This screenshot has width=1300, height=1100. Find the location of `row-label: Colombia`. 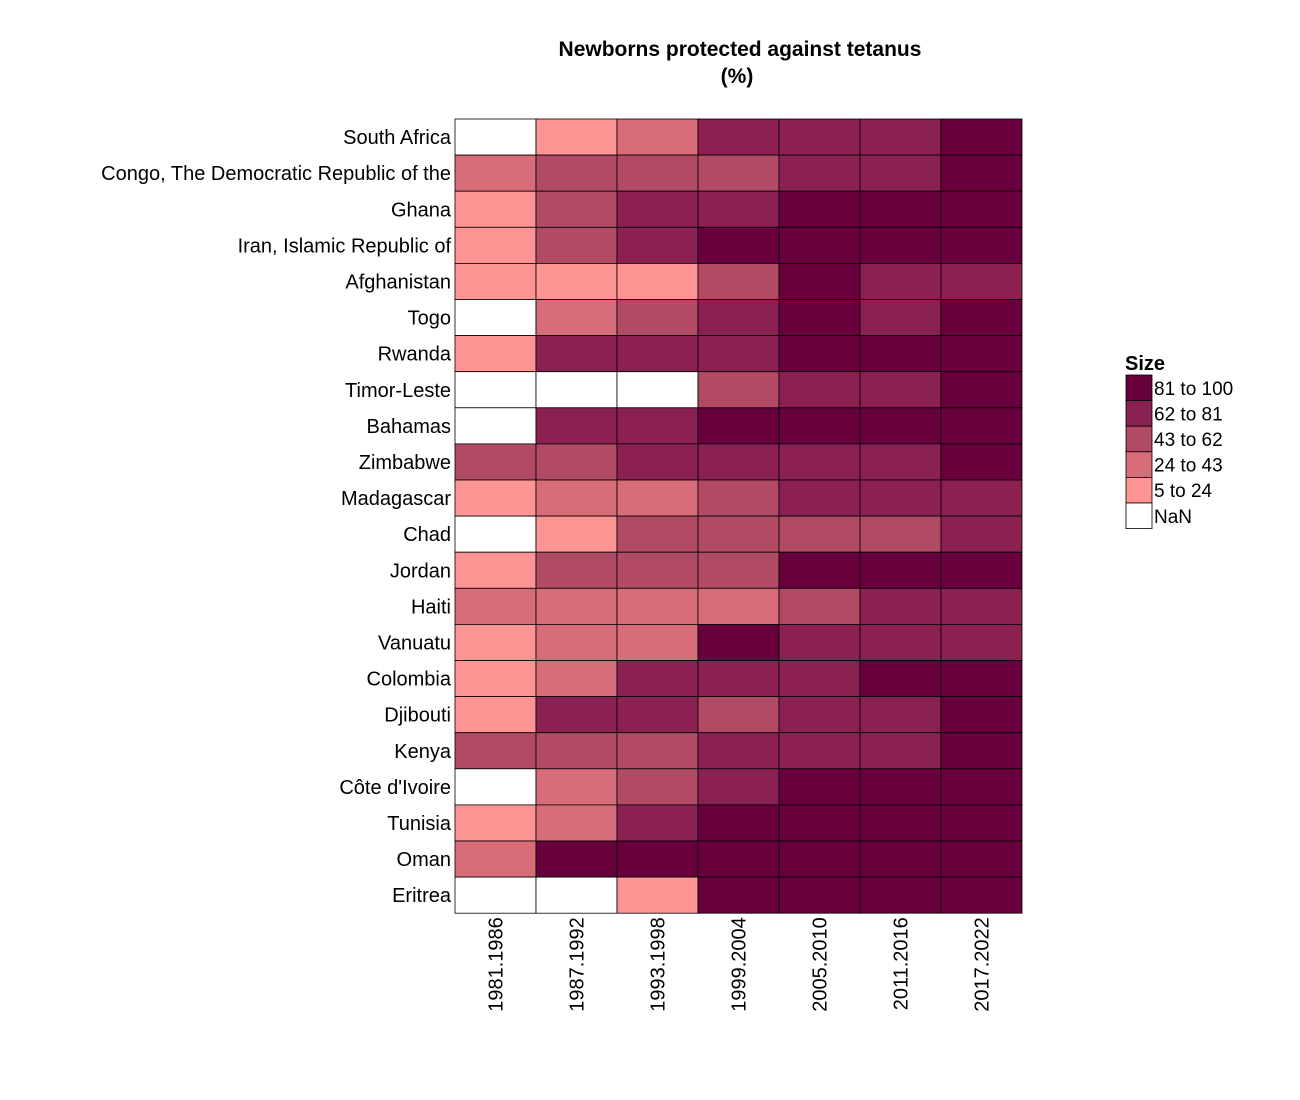

row-label: Colombia is located at coordinates (409, 680).